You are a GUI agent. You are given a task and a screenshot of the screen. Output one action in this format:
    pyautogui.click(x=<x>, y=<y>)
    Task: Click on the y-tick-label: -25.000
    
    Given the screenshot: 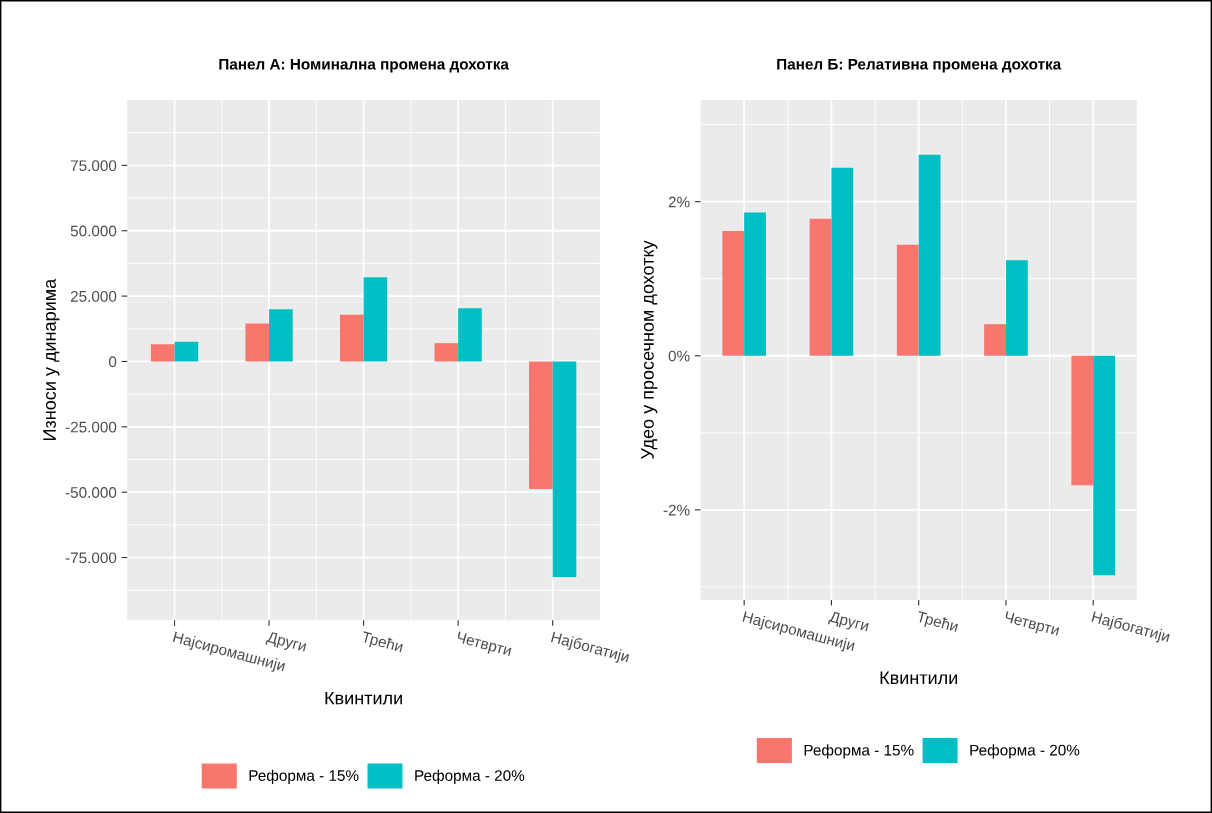 What is the action you would take?
    pyautogui.click(x=91, y=427)
    